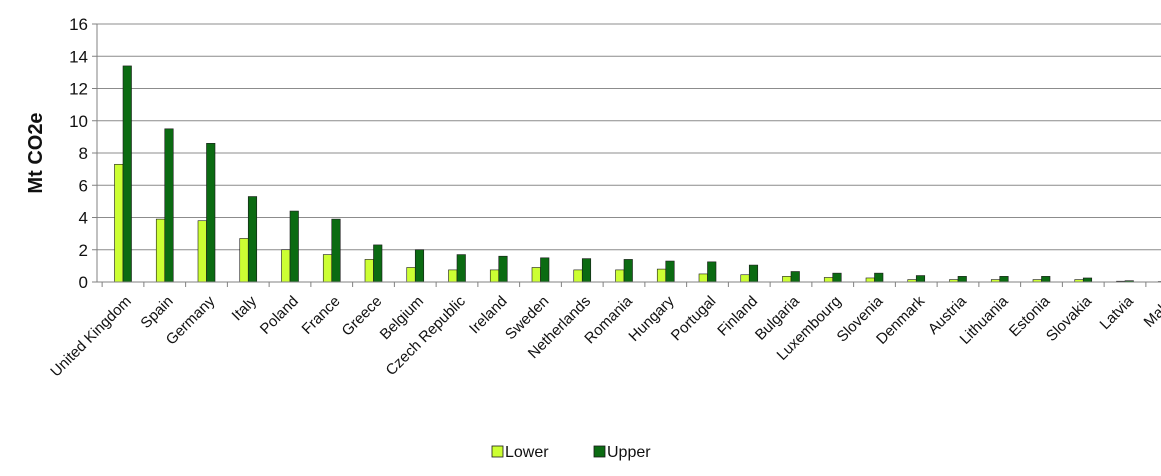 This screenshot has height=476, width=1161. What do you see at coordinates (78, 56) in the screenshot?
I see `y-tick-label: 14` at bounding box center [78, 56].